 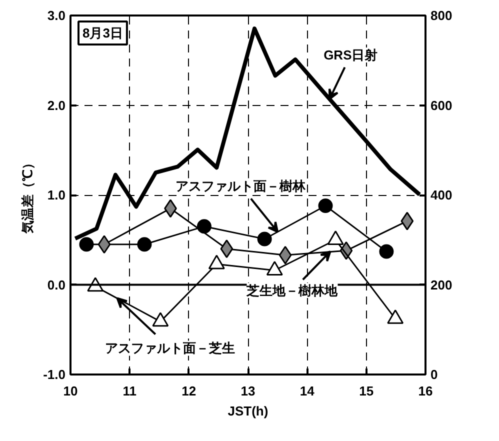 I want to click on y2-tick-label: 800, so click(x=441, y=15).